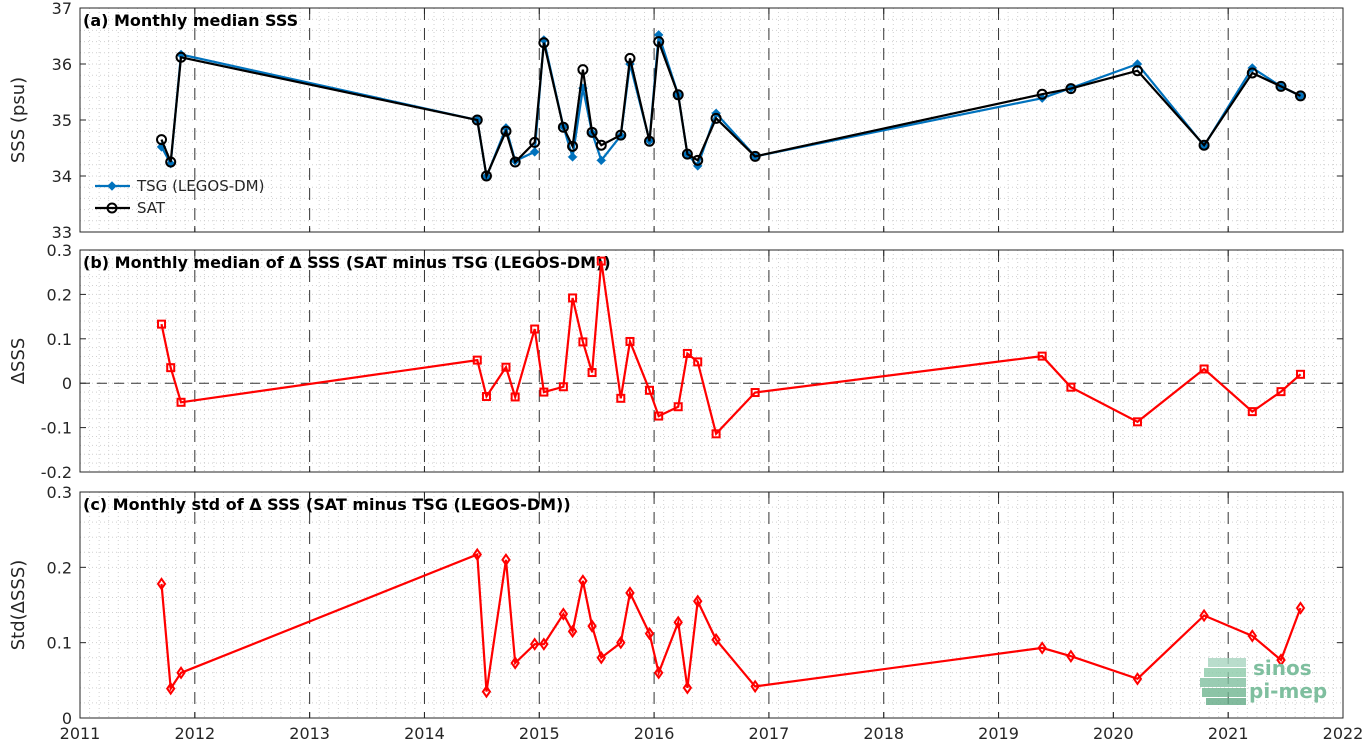  Describe the element at coordinates (62, 120) in the screenshot. I see `y-tick-label: 35` at that location.